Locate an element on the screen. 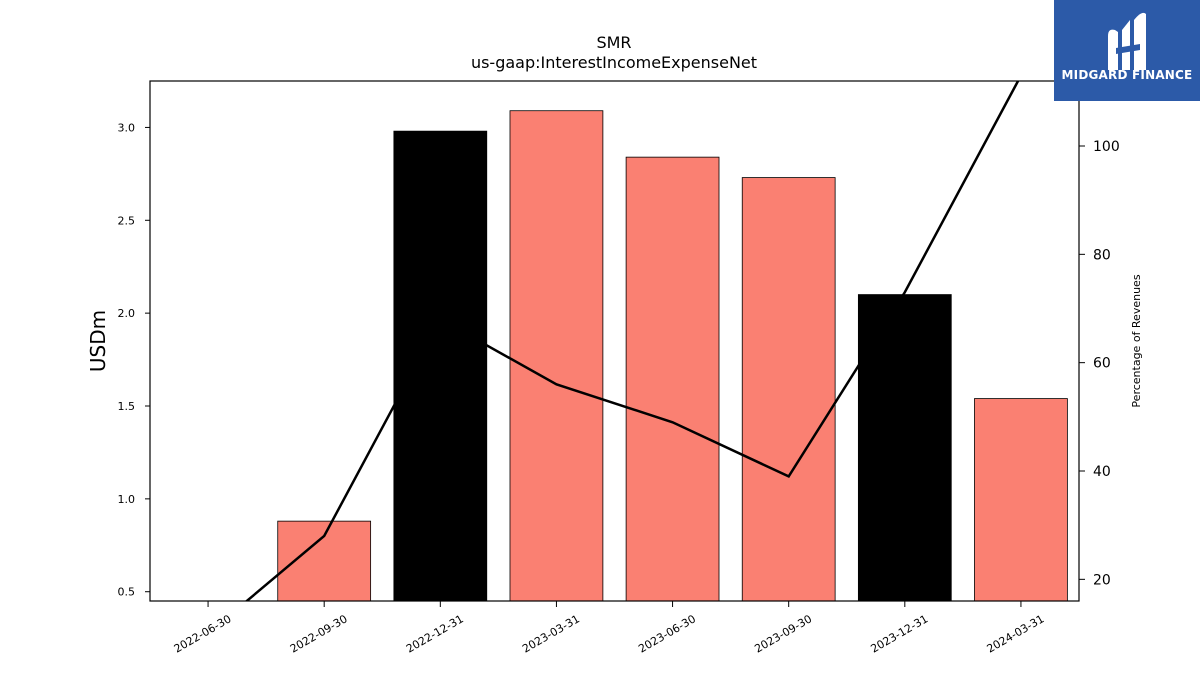 The width and height of the screenshot is (1200, 675). y2-tick-label: 80 is located at coordinates (1102, 255).